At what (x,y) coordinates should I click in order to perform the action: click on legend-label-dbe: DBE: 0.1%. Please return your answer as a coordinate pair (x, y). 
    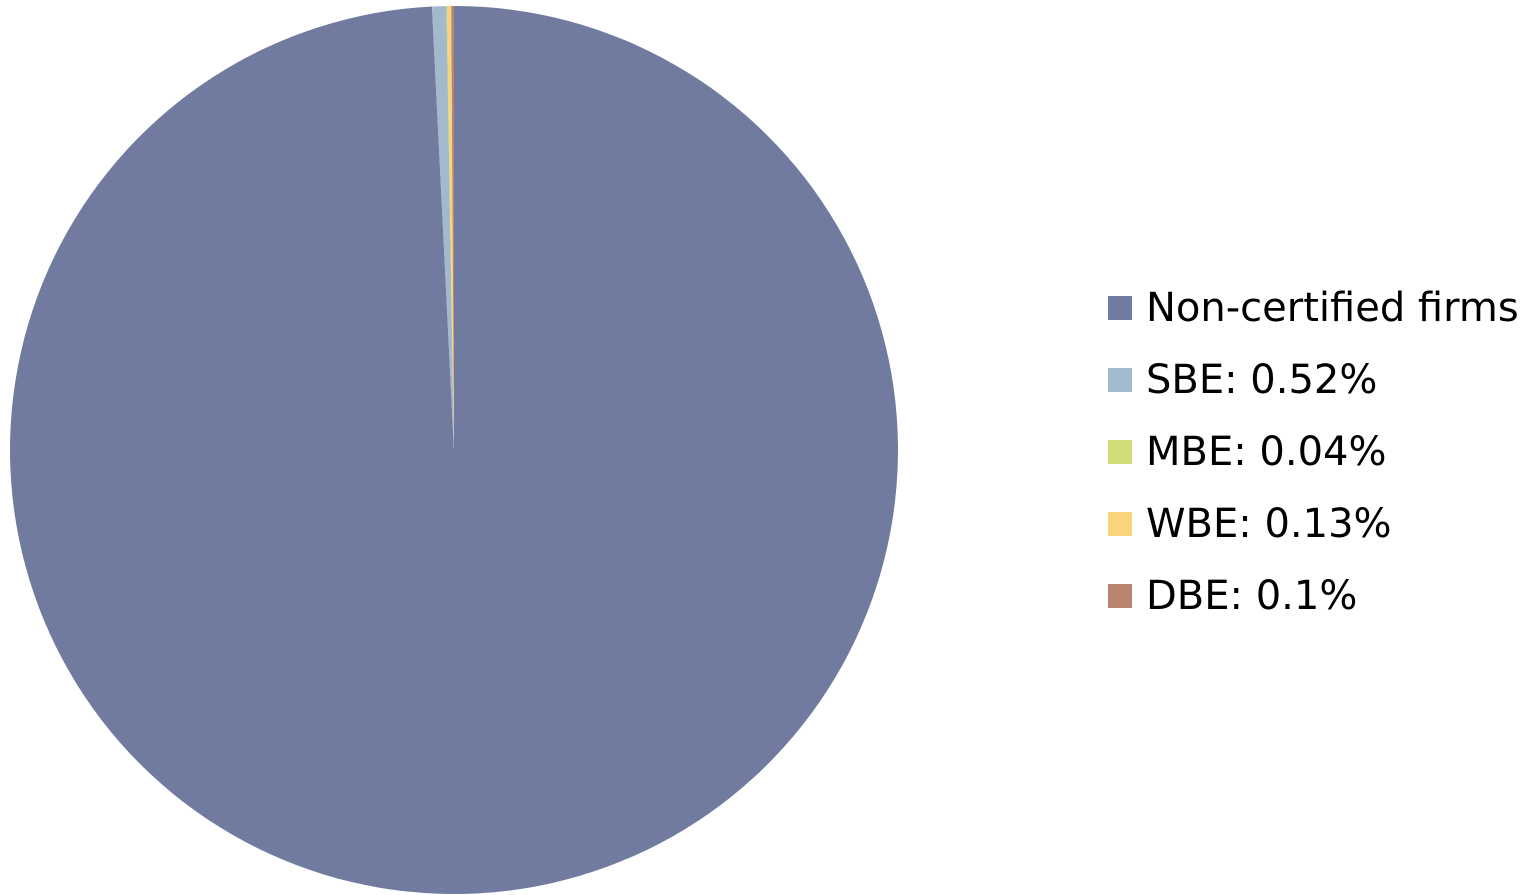
    Looking at the image, I should click on (1252, 596).